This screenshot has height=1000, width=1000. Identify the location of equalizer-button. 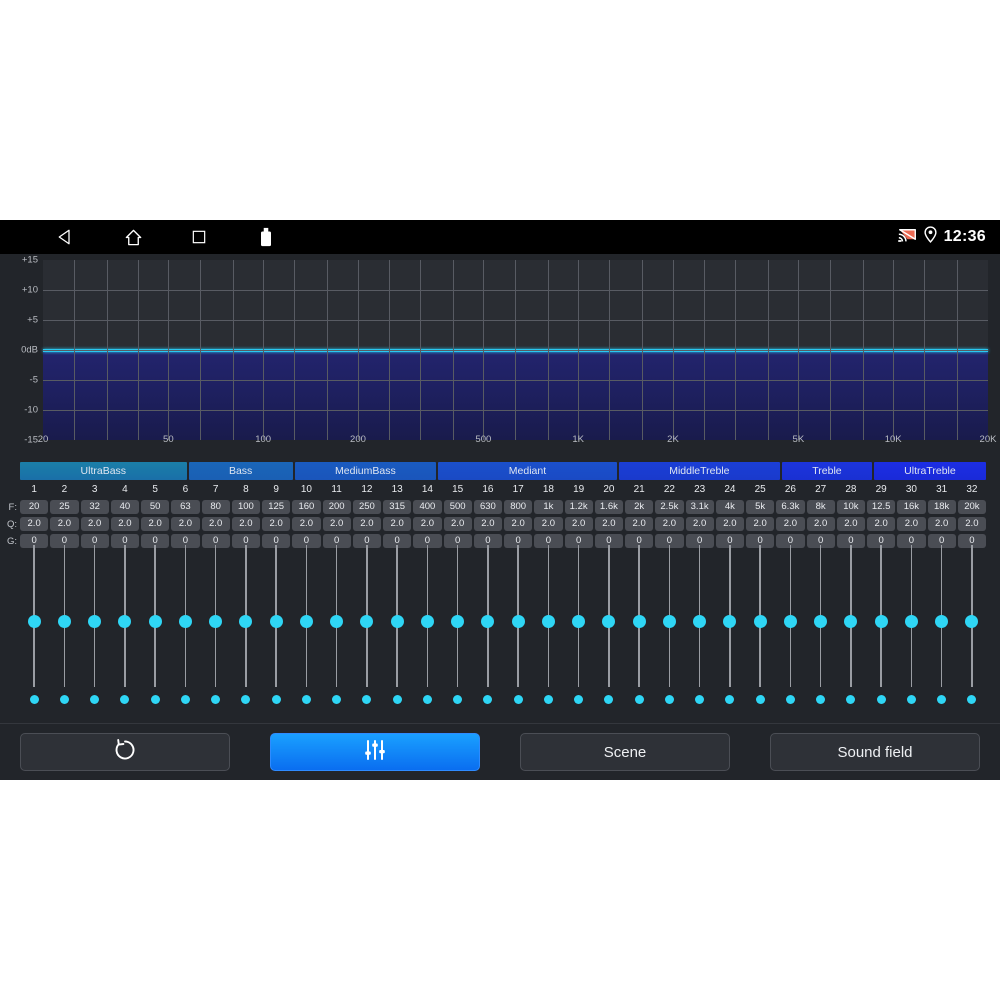
(375, 752).